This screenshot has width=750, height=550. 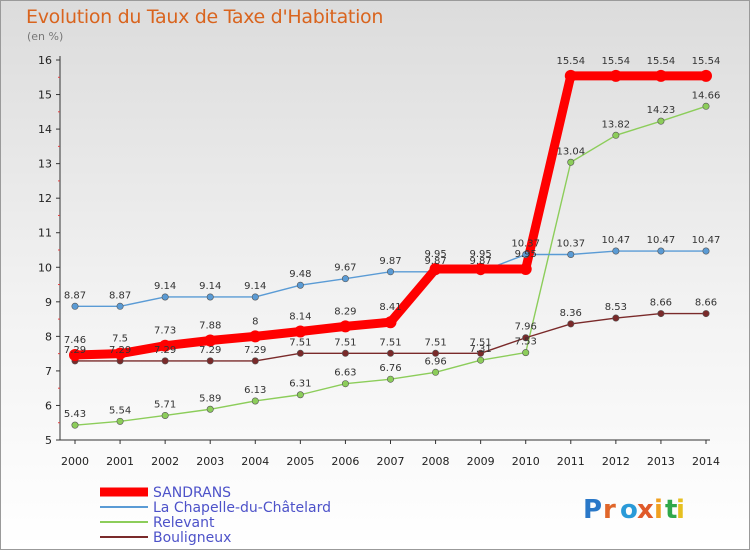 What do you see at coordinates (481, 349) in the screenshot?
I see `data-label: 7.31` at bounding box center [481, 349].